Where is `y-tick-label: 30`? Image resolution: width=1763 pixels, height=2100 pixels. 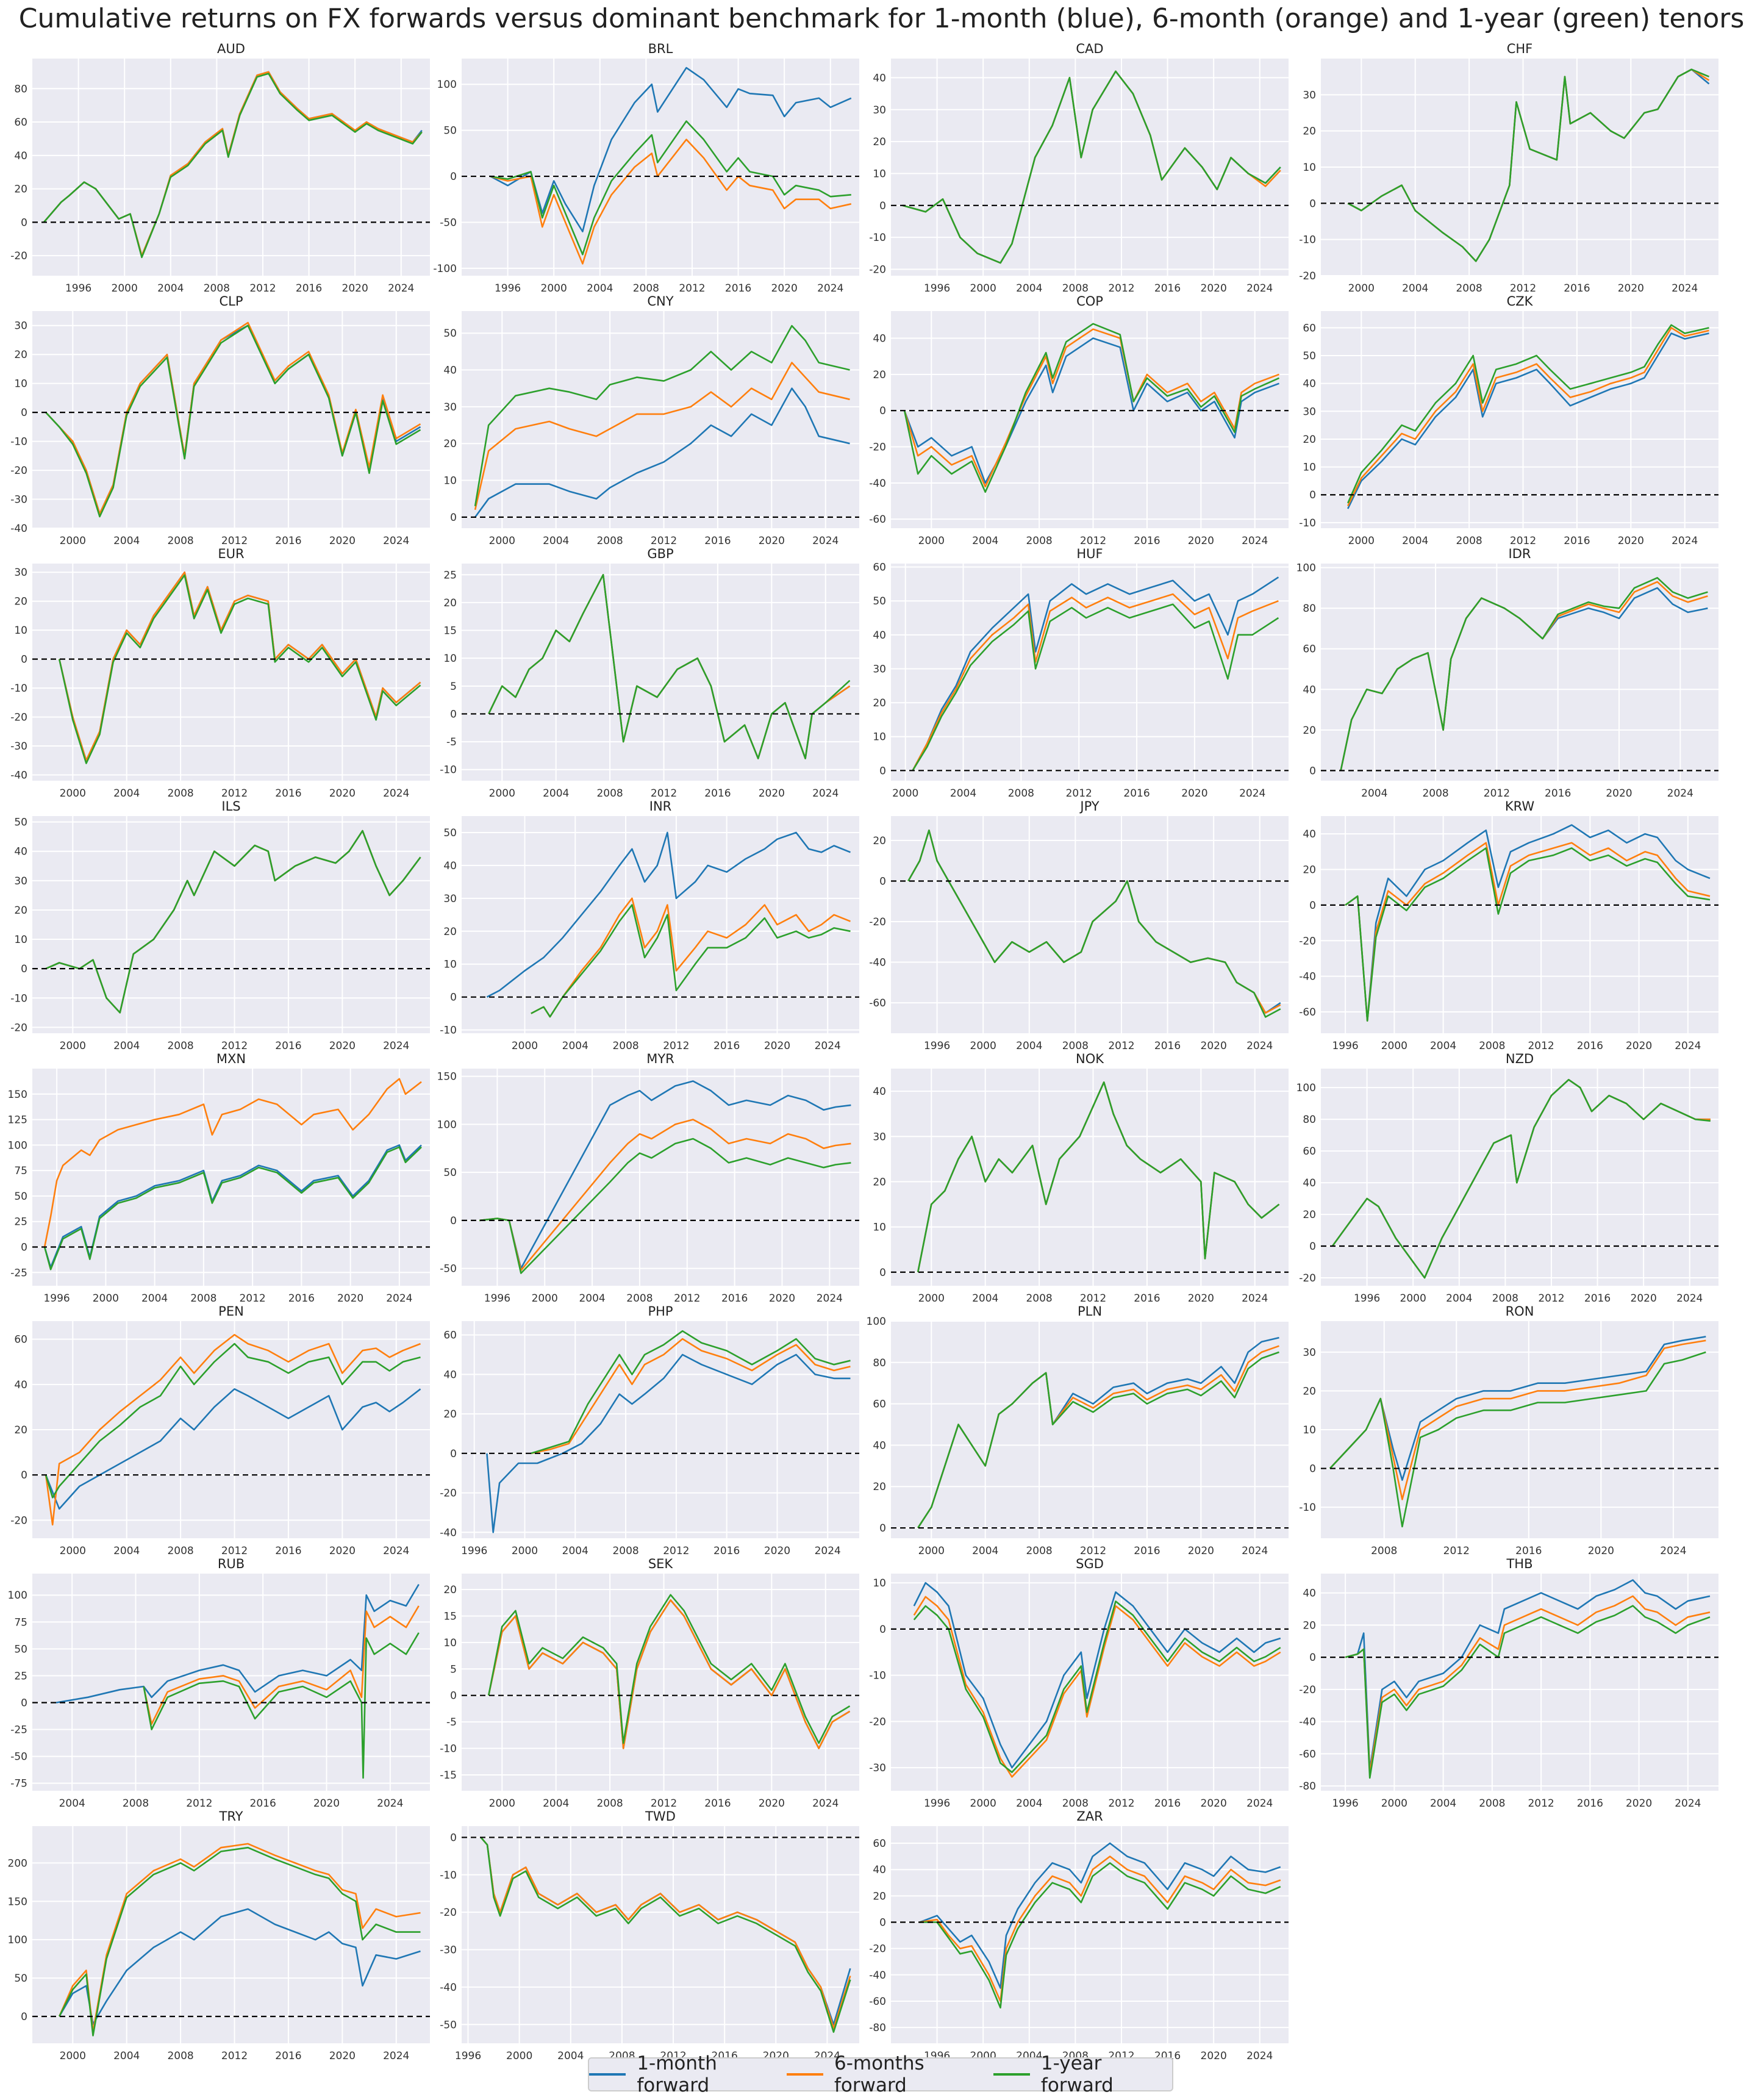 y-tick-label: 30 is located at coordinates (879, 110).